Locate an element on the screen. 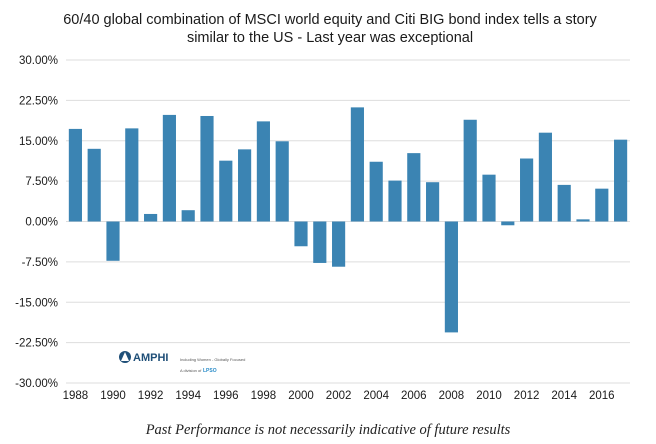 The image size is (656, 444). x-tick-label: 1992 is located at coordinates (151, 396).